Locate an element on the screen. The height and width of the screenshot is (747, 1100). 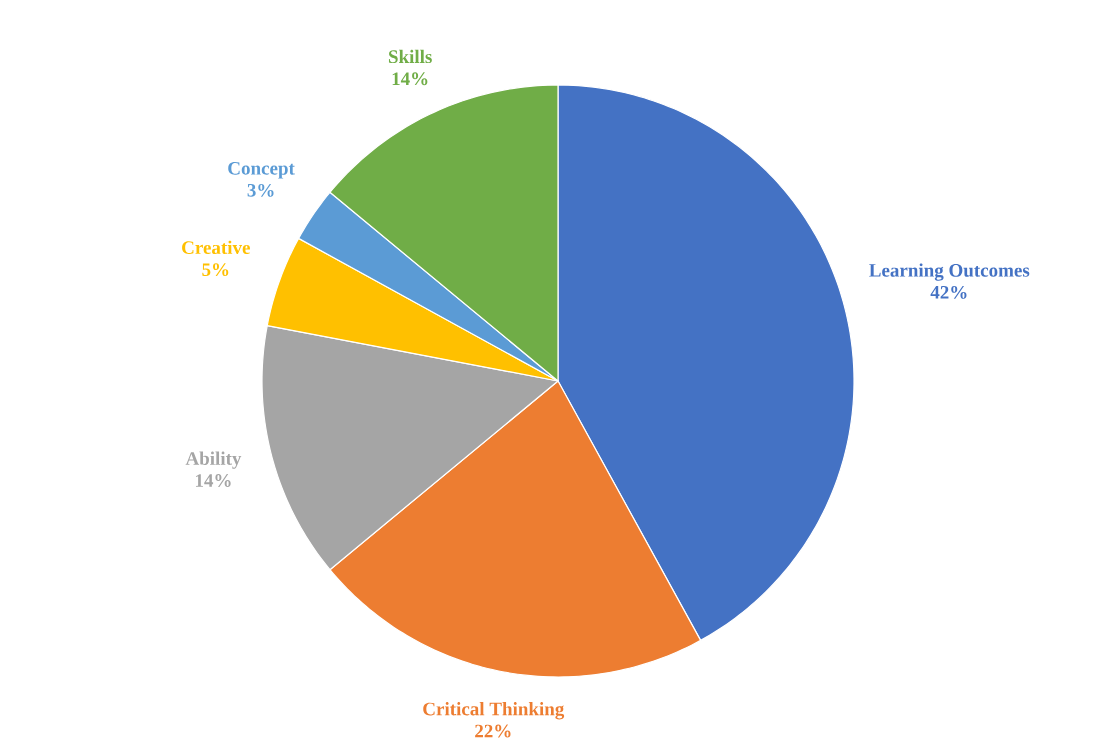
data-label: 42% is located at coordinates (948, 292).